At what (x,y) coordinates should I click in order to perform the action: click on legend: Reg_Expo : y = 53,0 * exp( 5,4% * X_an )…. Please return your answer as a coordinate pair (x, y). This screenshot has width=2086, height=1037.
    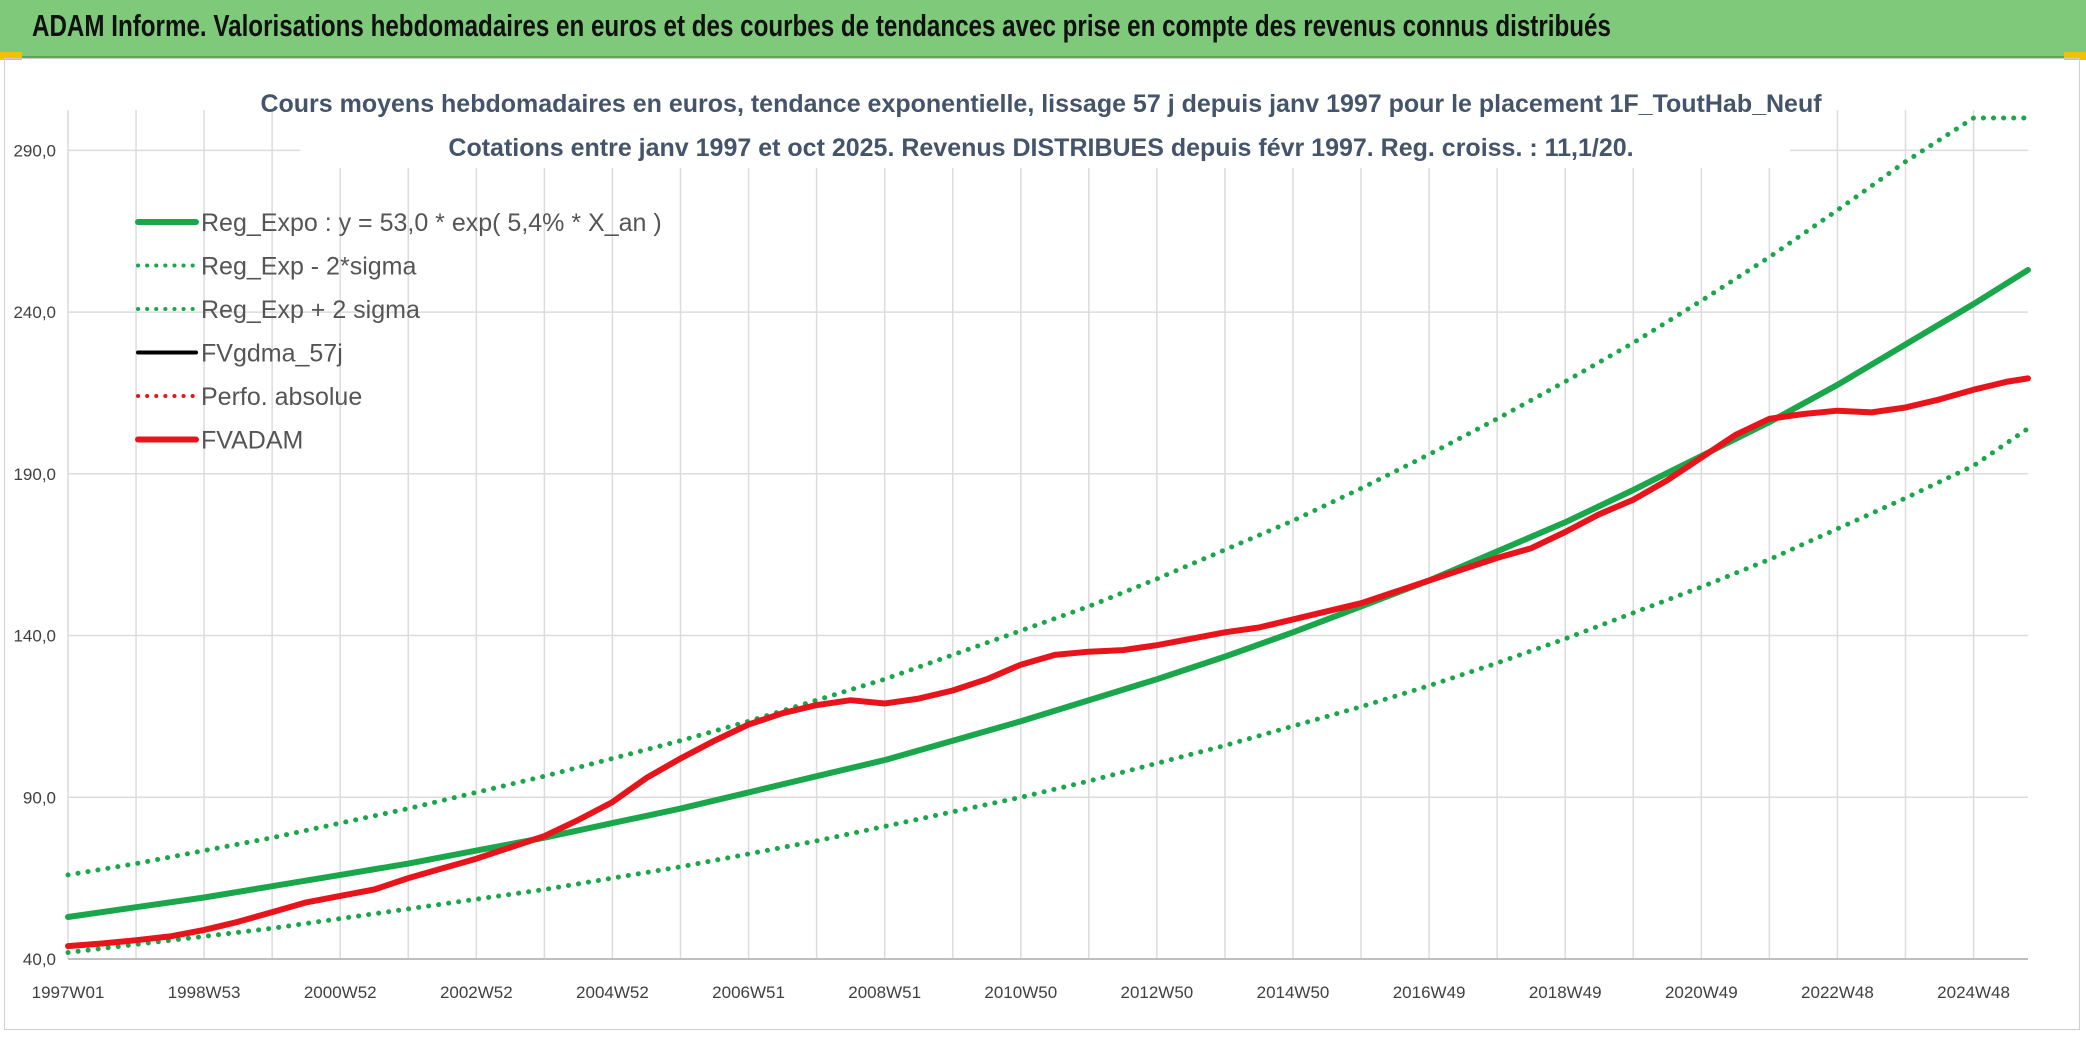
    Looking at the image, I should click on (398, 332).